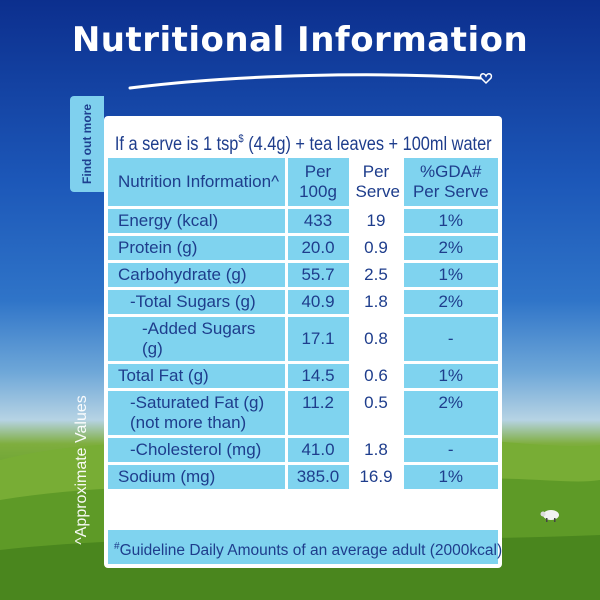 The image size is (600, 600). I want to click on per-serve-value: 0.9, so click(377, 248).